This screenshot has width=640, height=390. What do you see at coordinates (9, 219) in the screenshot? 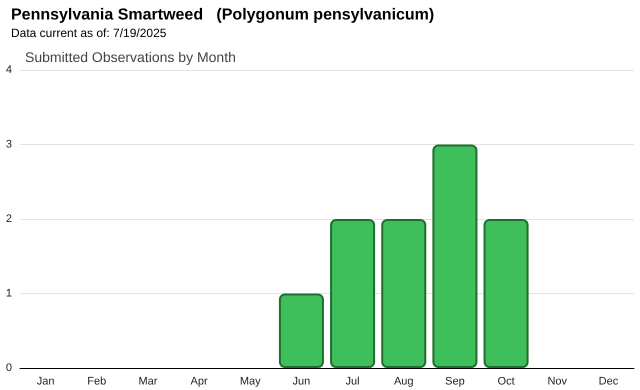
I see `y-tick-label: 2` at bounding box center [9, 219].